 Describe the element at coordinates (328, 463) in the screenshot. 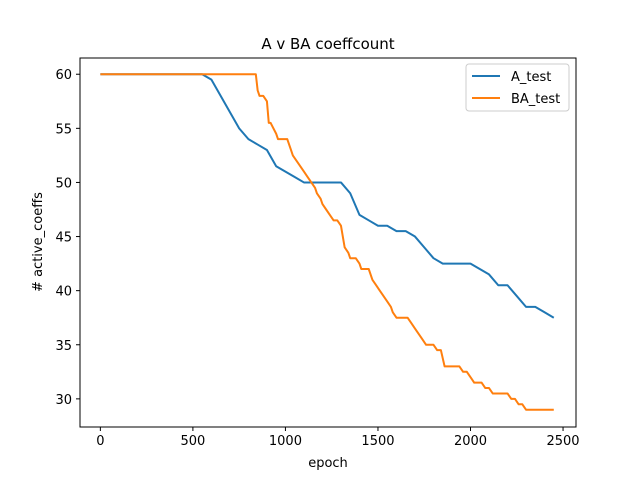

I see `x-axis-label: epoch` at that location.